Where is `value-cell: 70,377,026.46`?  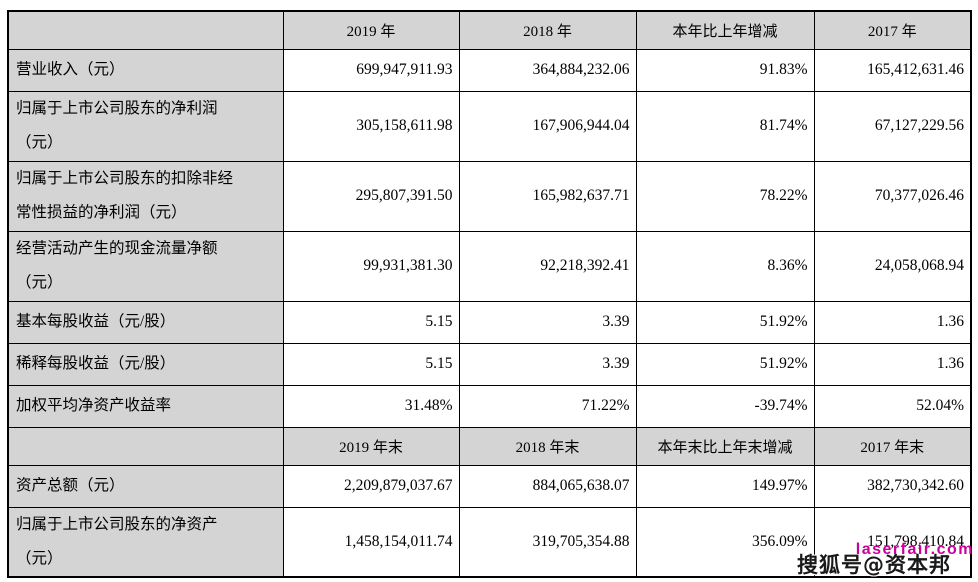 value-cell: 70,377,026.46 is located at coordinates (892, 196).